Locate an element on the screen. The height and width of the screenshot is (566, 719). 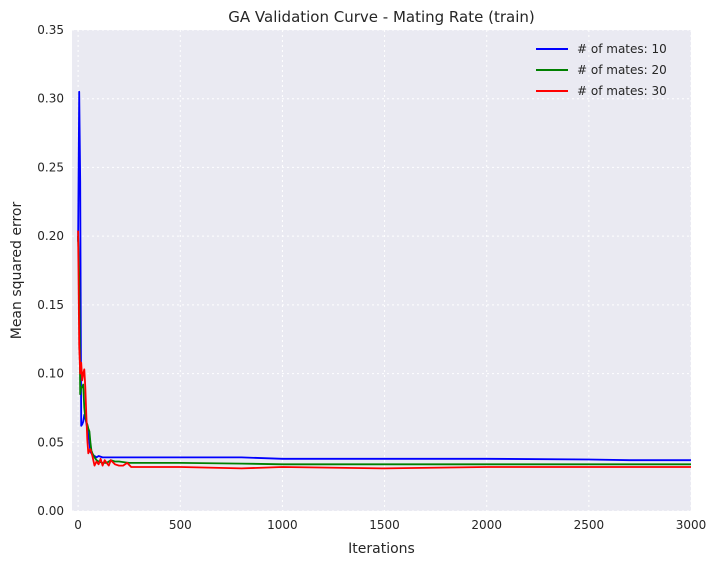
y-tick-label: 0.20 is located at coordinates (50, 236).